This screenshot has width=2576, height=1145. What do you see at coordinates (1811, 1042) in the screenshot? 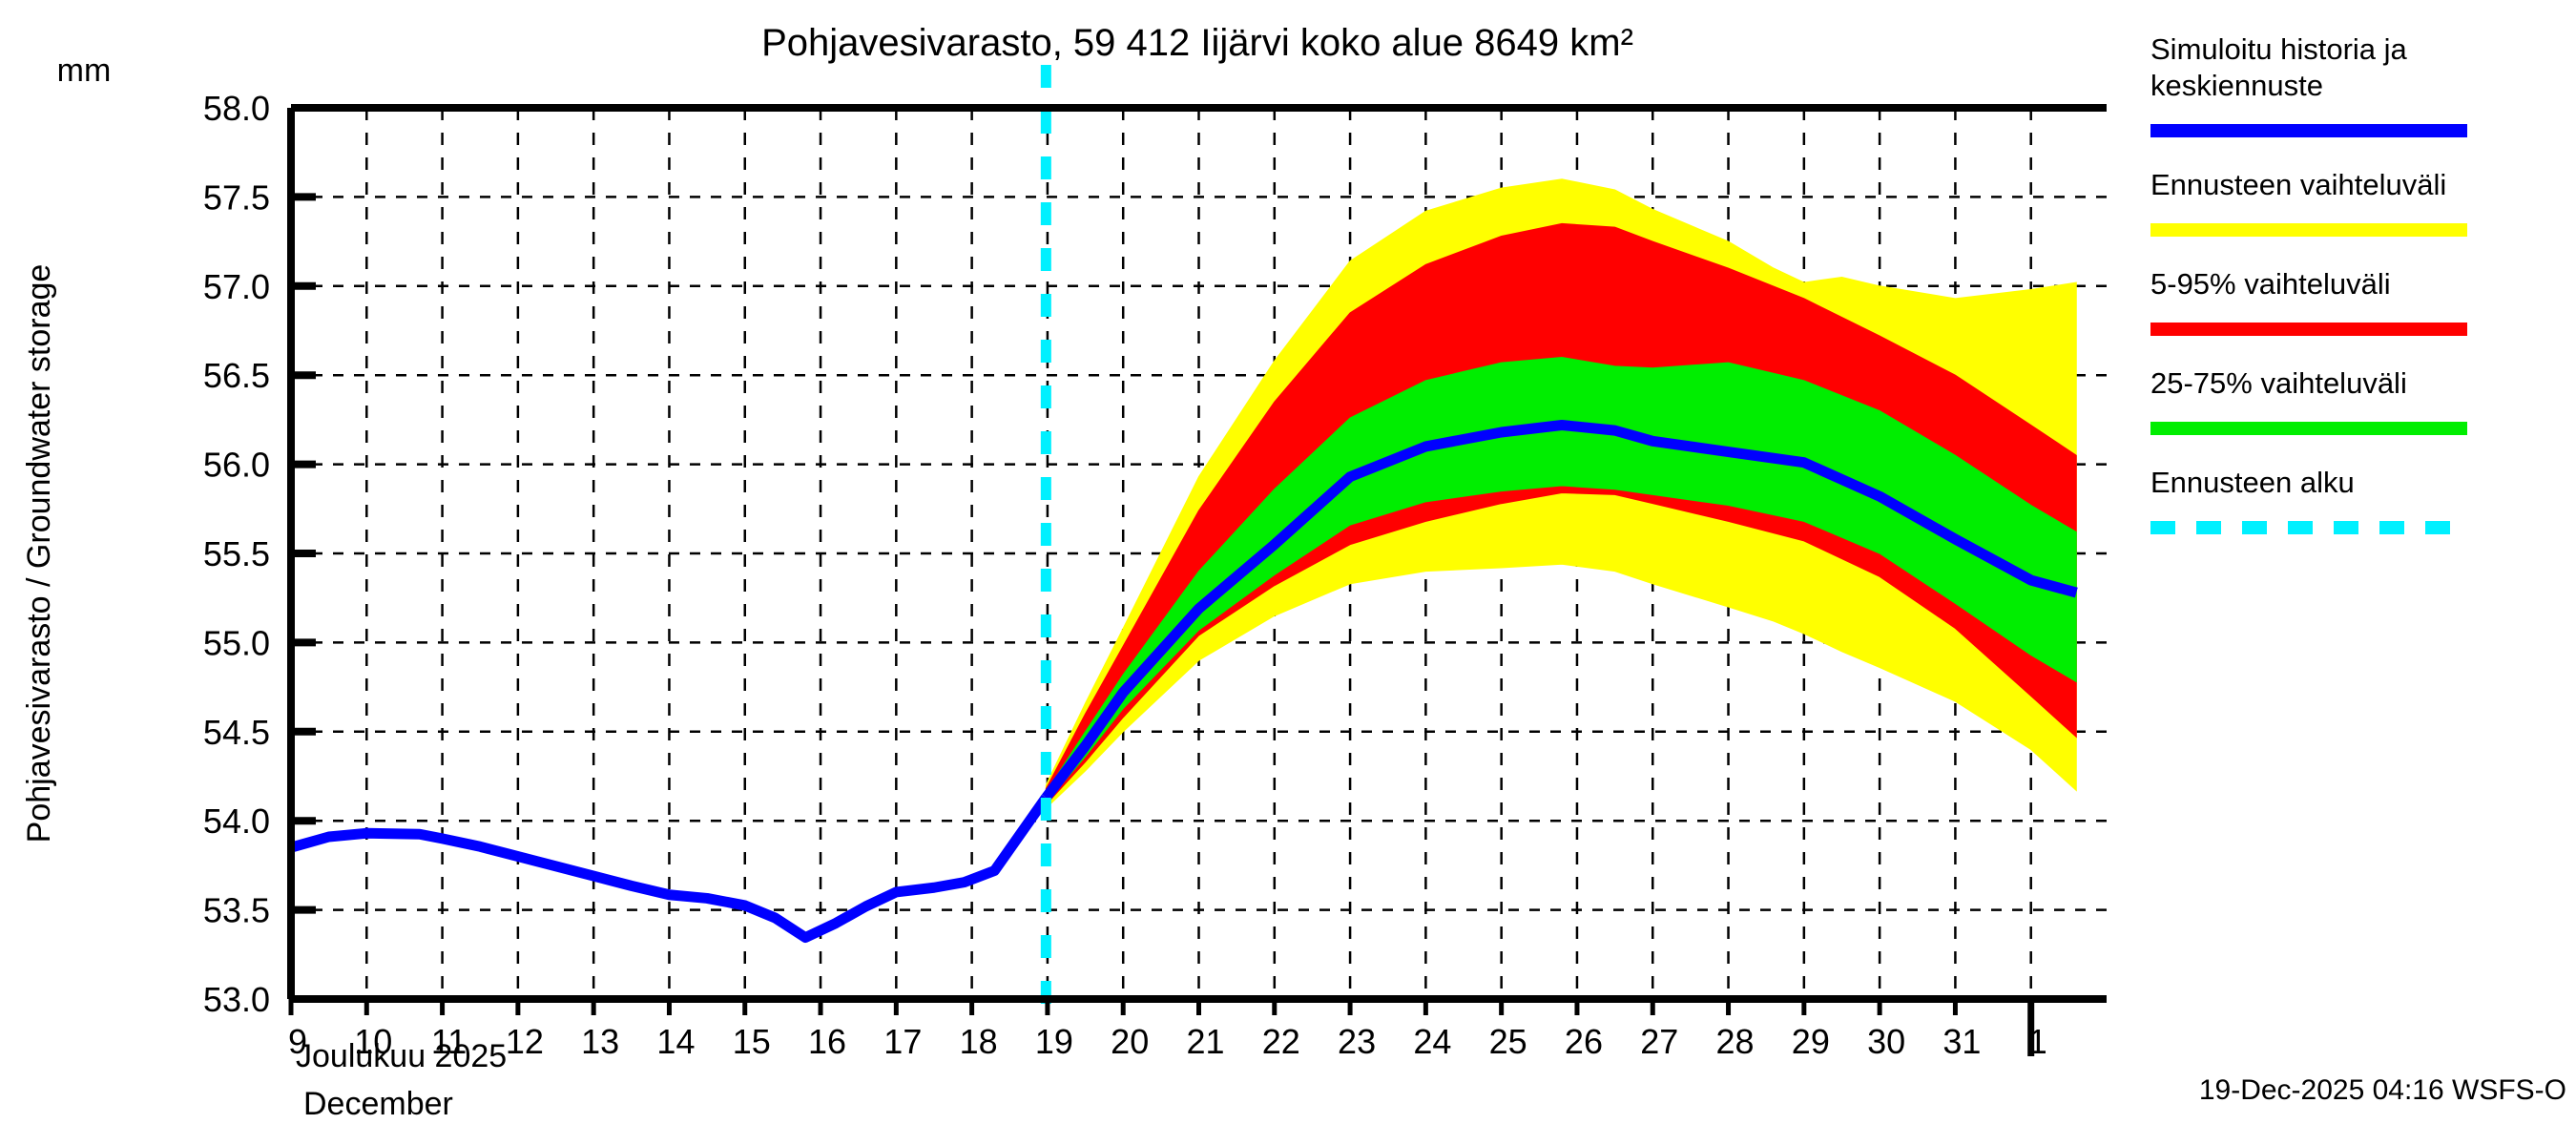
I see `x-tick-label: 29` at bounding box center [1811, 1042].